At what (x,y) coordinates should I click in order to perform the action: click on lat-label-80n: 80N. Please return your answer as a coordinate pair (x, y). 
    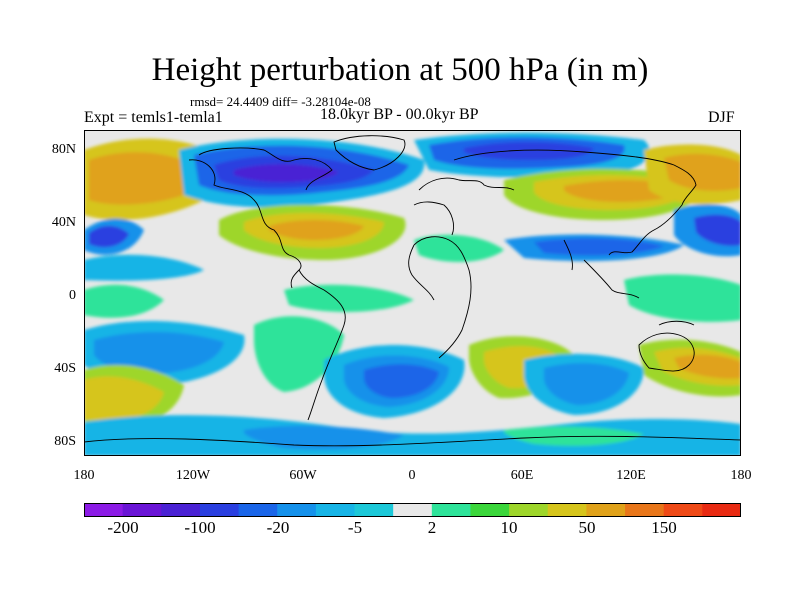
    Looking at the image, I should click on (63, 149).